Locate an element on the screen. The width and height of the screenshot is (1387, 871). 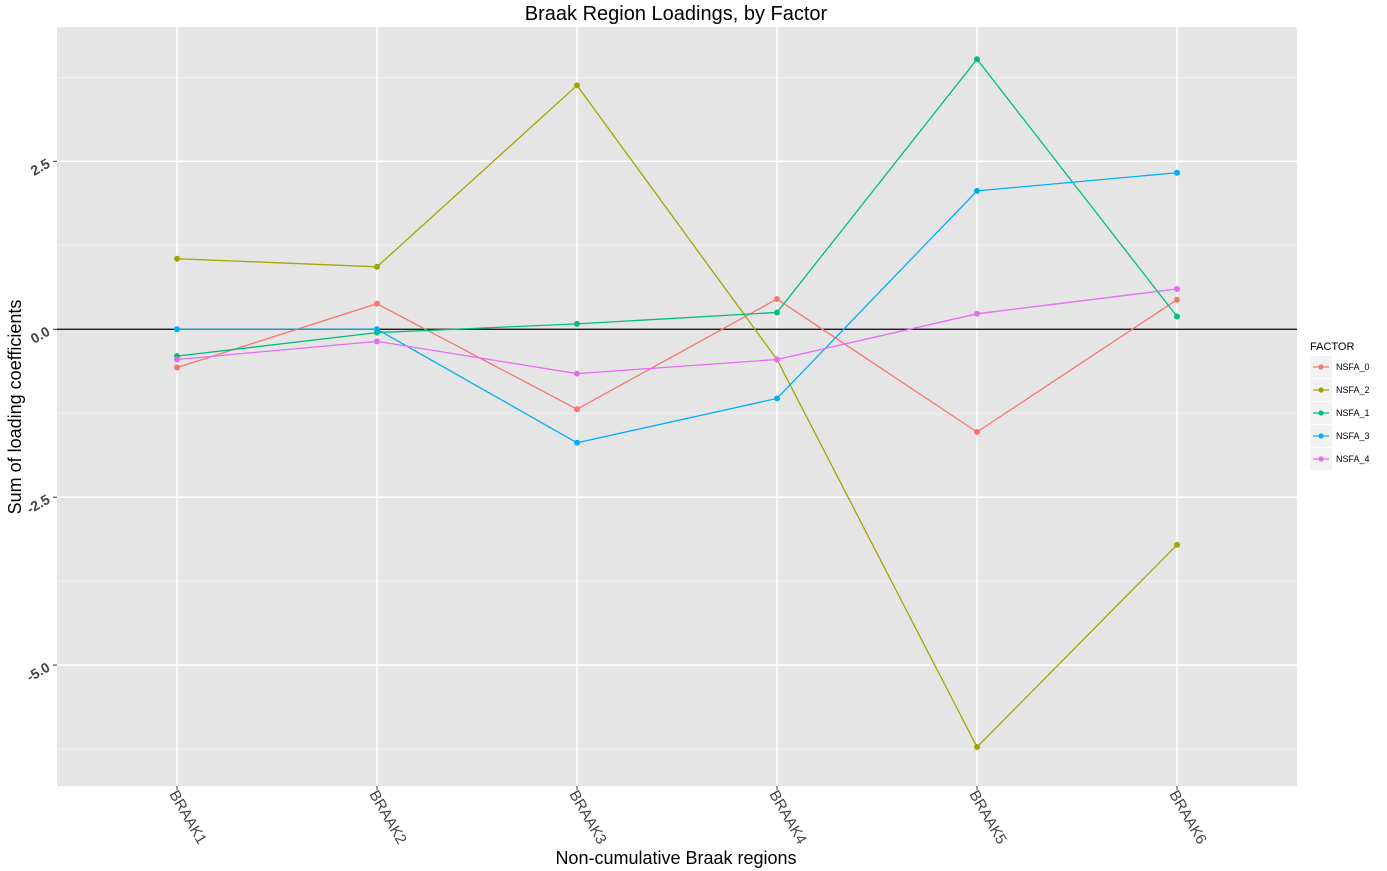
x-axis-ticks: BRAAK1 BRAAK2 BRAAK3 BRAAK4 BRAAK5 BRAAK6 is located at coordinates (688, 816).